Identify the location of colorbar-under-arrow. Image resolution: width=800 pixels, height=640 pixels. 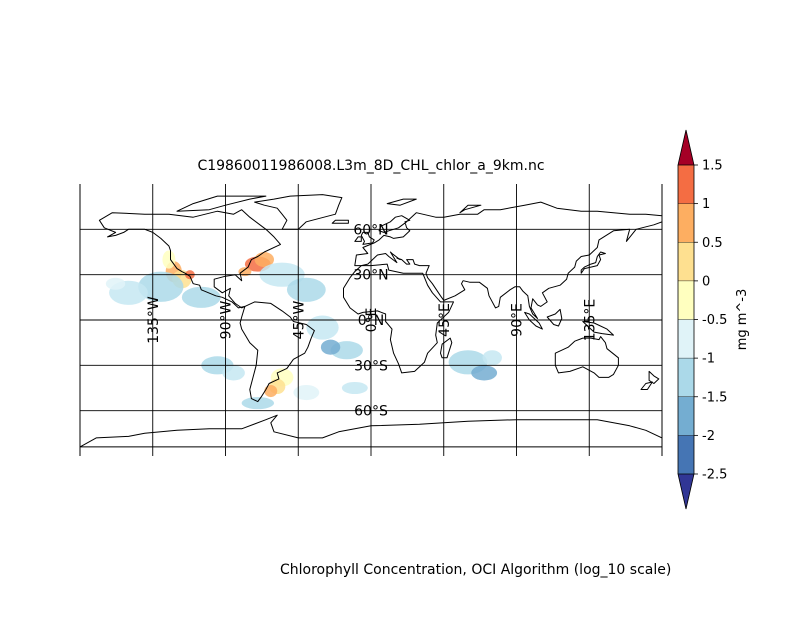
(686, 491).